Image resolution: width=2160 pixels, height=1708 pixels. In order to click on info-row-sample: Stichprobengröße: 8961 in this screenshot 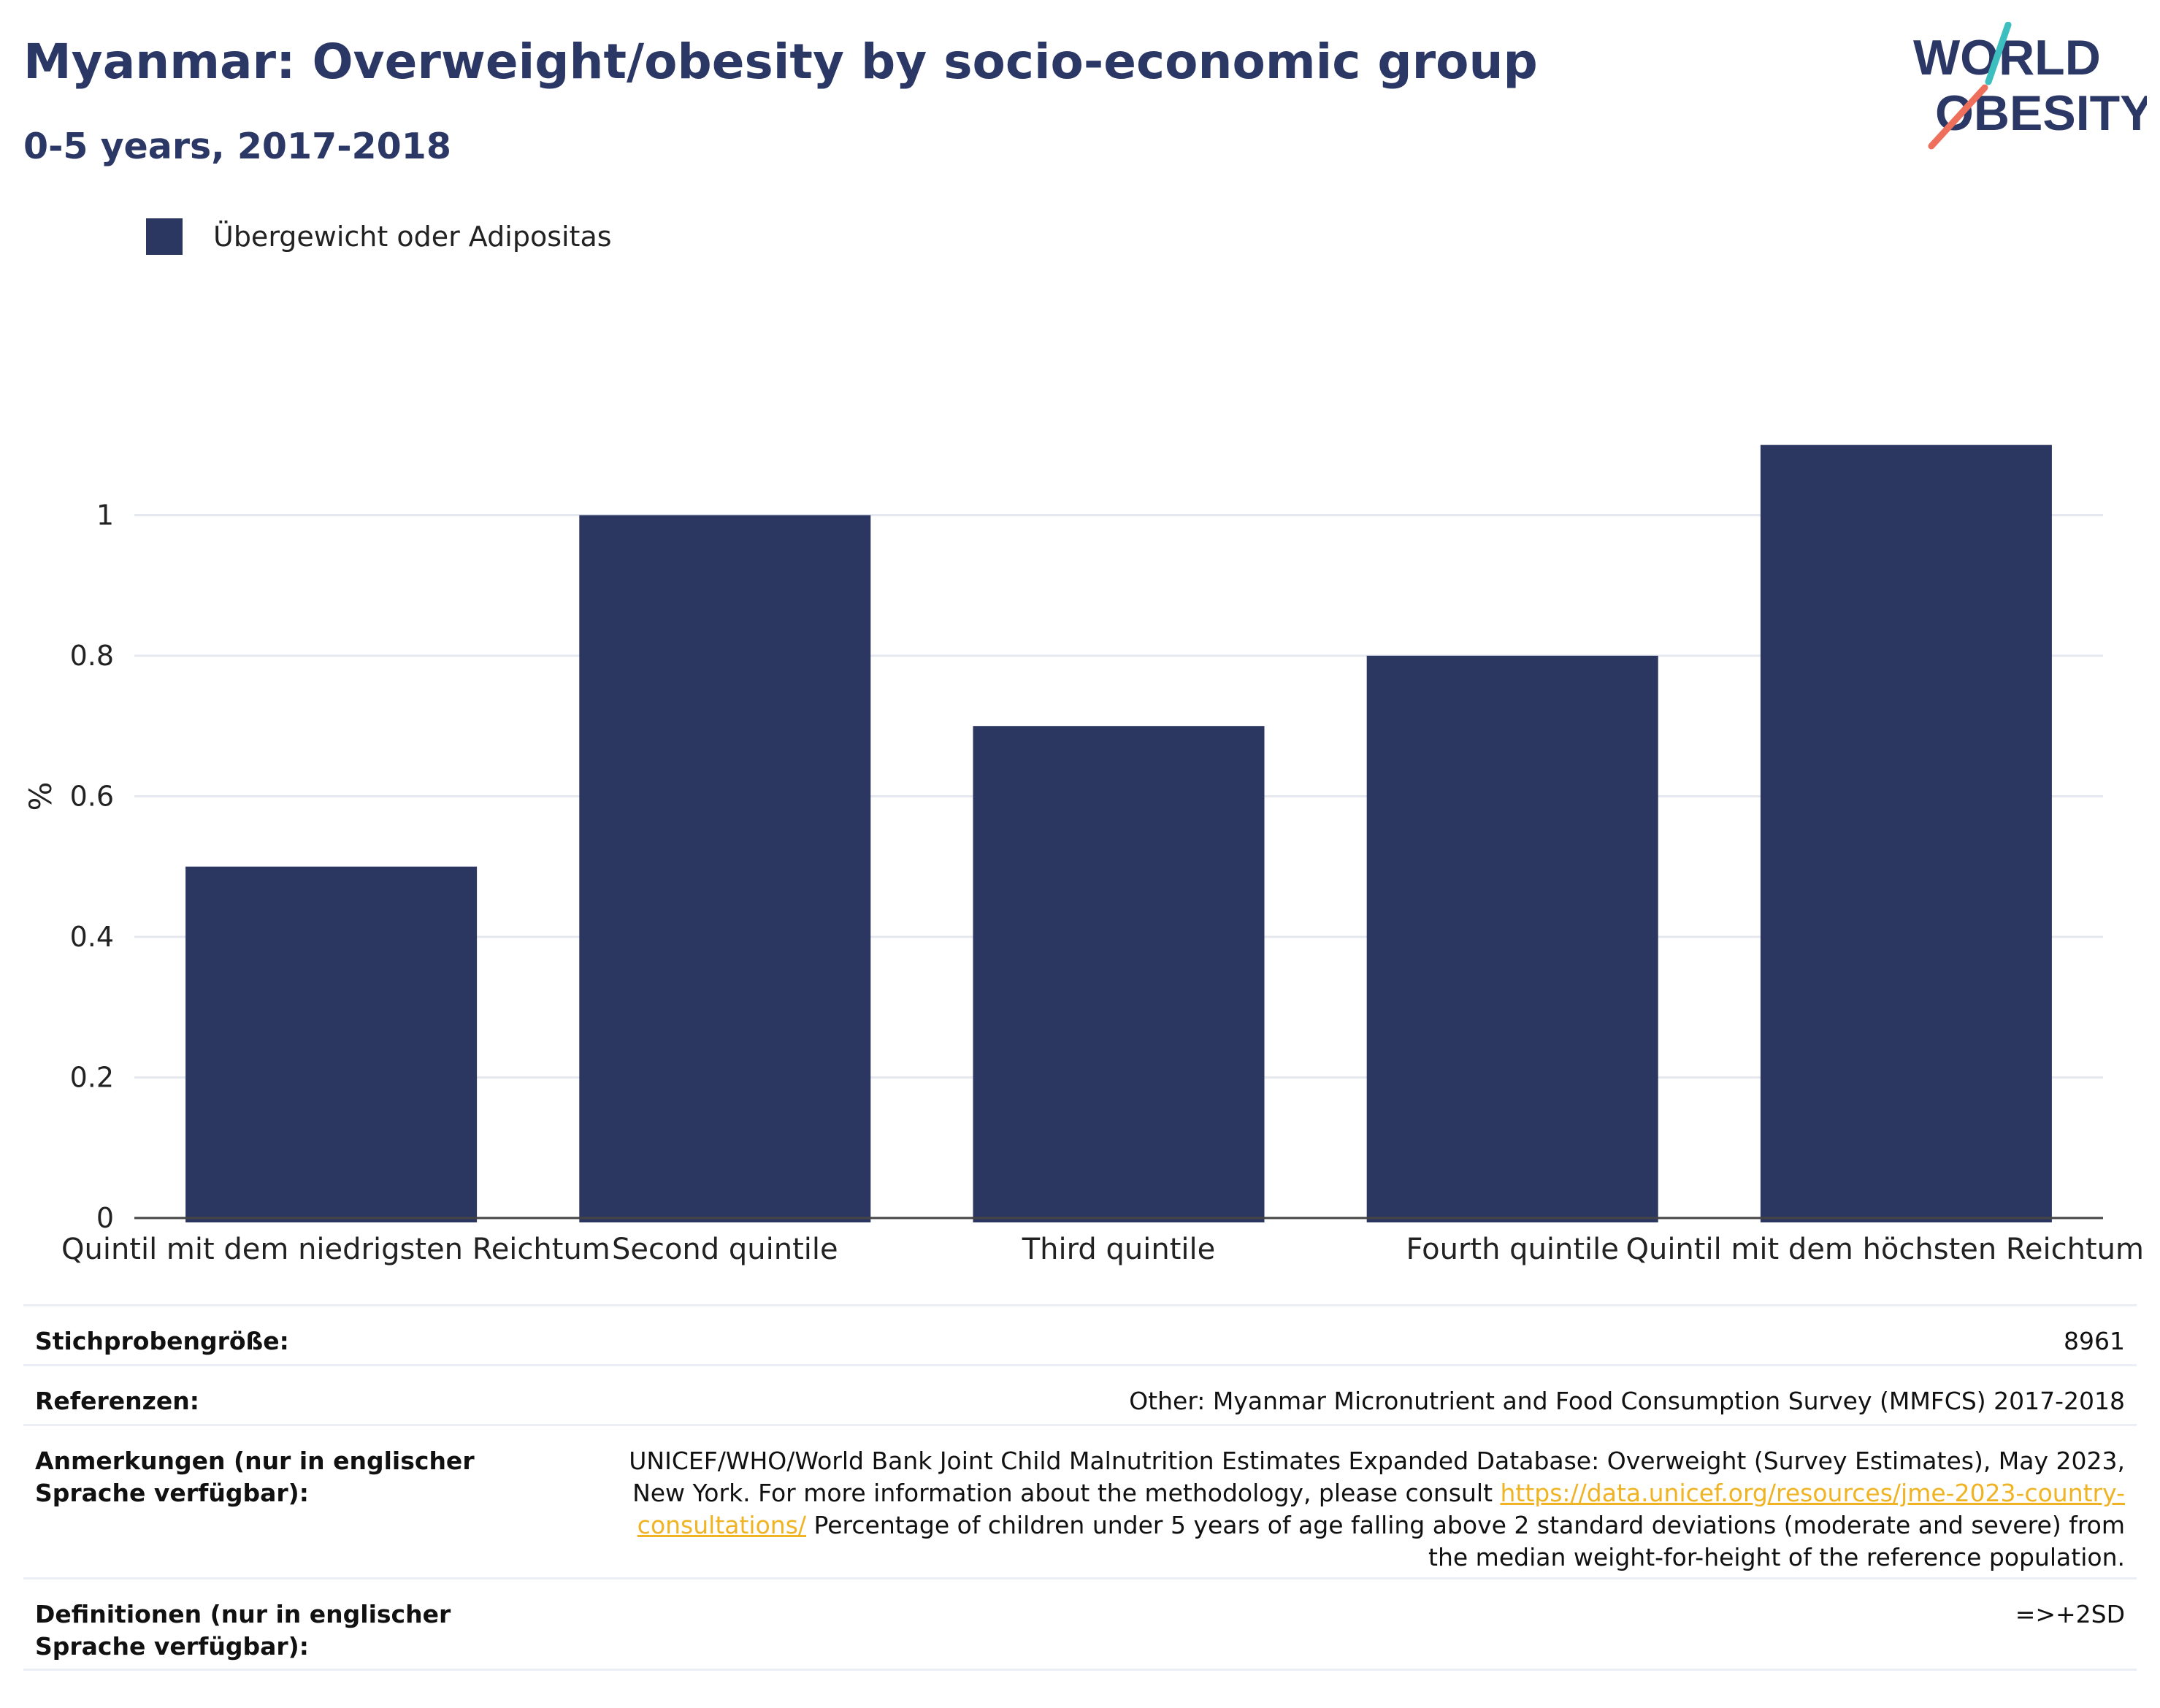, I will do `click(1080, 1334)`.